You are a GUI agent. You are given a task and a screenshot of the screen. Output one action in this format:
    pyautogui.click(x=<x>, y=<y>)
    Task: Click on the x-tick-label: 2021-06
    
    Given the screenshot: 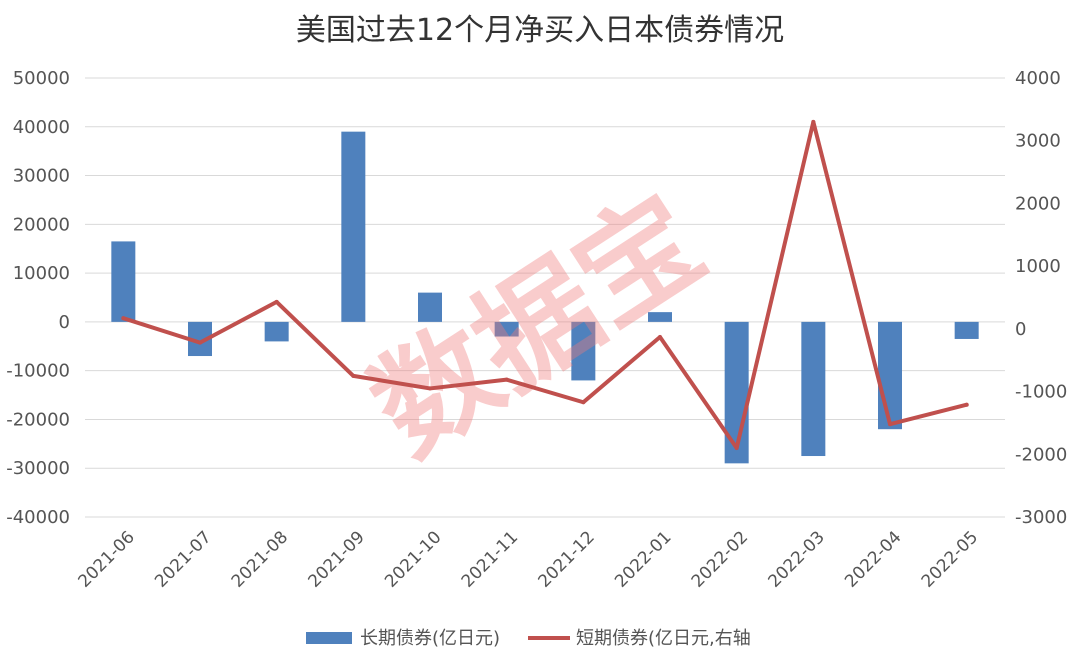 What is the action you would take?
    pyautogui.click(x=107, y=559)
    